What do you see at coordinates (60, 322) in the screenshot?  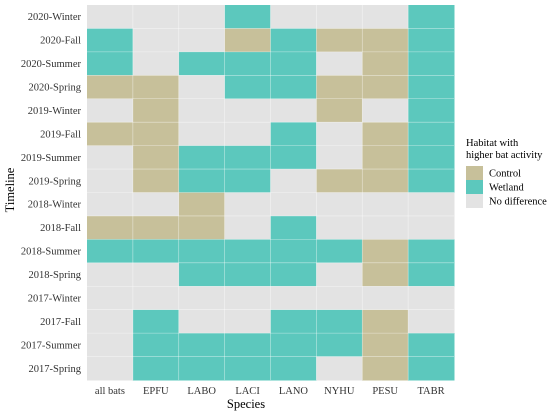 I see `y-tick-label: 2017-Fall` at bounding box center [60, 322].